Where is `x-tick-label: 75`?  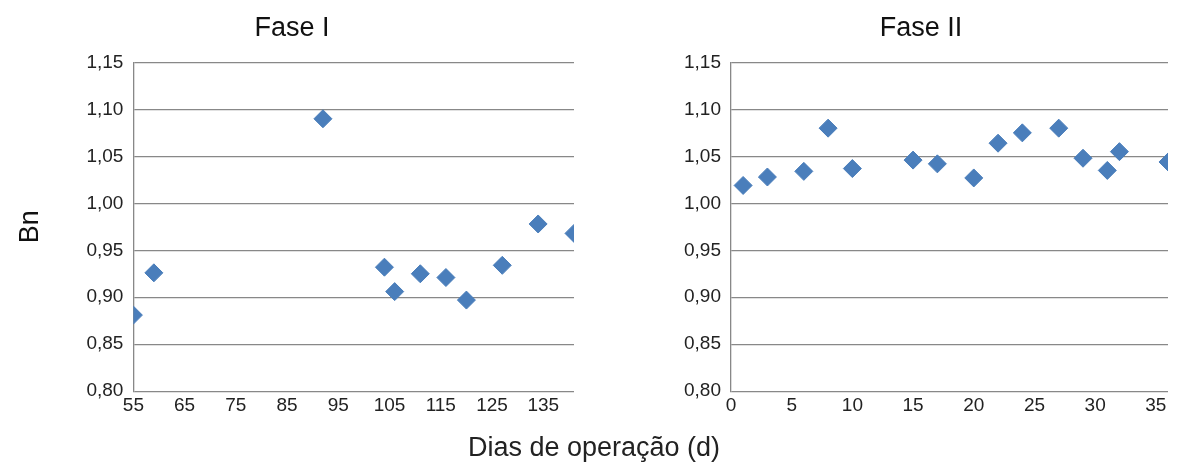
x-tick-label: 75 is located at coordinates (236, 404).